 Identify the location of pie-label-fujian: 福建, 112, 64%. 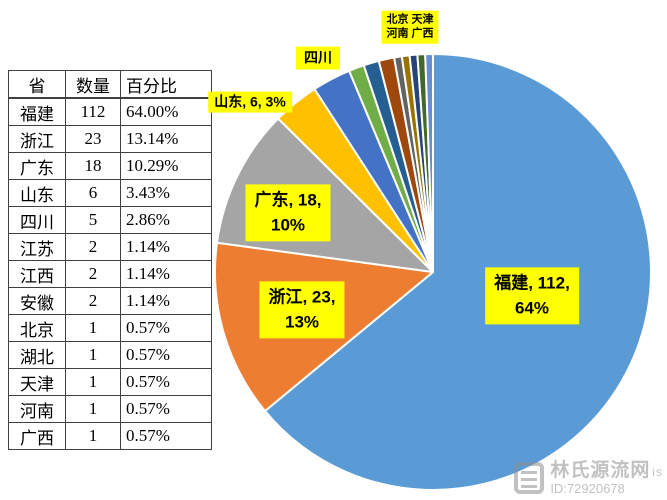
(532, 296).